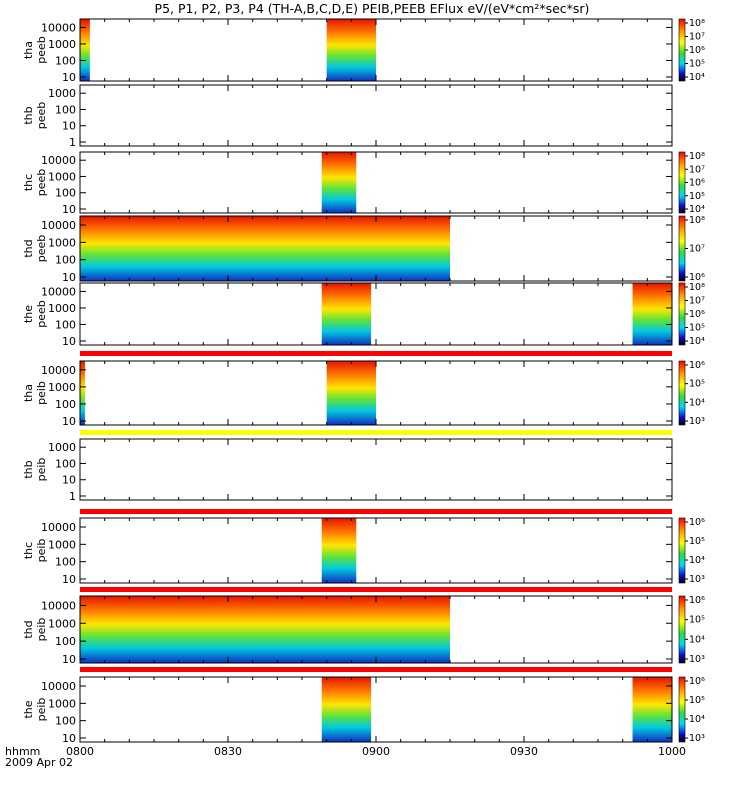 This screenshot has height=800, width=750. Describe the element at coordinates (347, 470) in the screenshot. I see `panel-thb-peib: 1 10 100 1000 thb peib` at that location.